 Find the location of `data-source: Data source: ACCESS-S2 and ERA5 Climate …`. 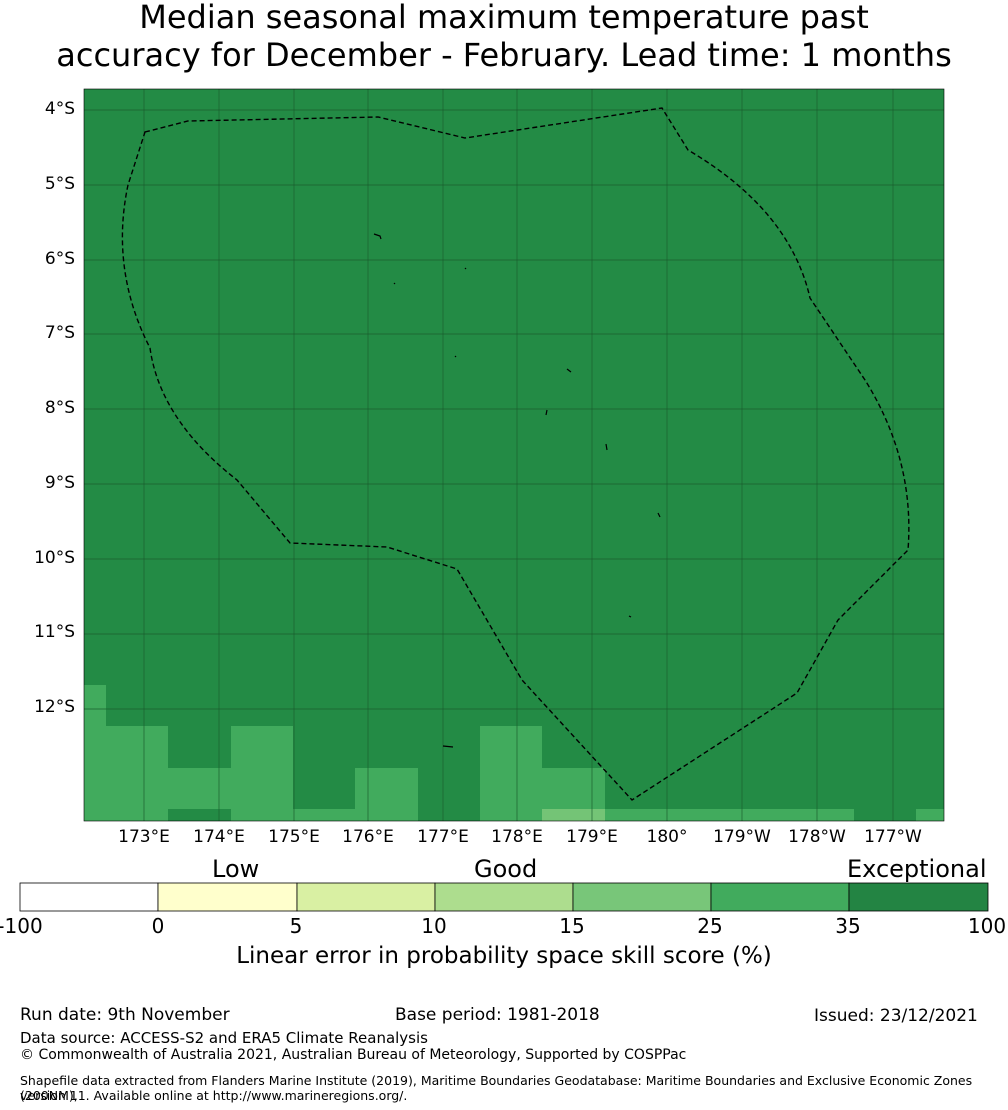

data-source: Data source: ACCESS-S2 and ERA5 Climate … is located at coordinates (224, 1038).